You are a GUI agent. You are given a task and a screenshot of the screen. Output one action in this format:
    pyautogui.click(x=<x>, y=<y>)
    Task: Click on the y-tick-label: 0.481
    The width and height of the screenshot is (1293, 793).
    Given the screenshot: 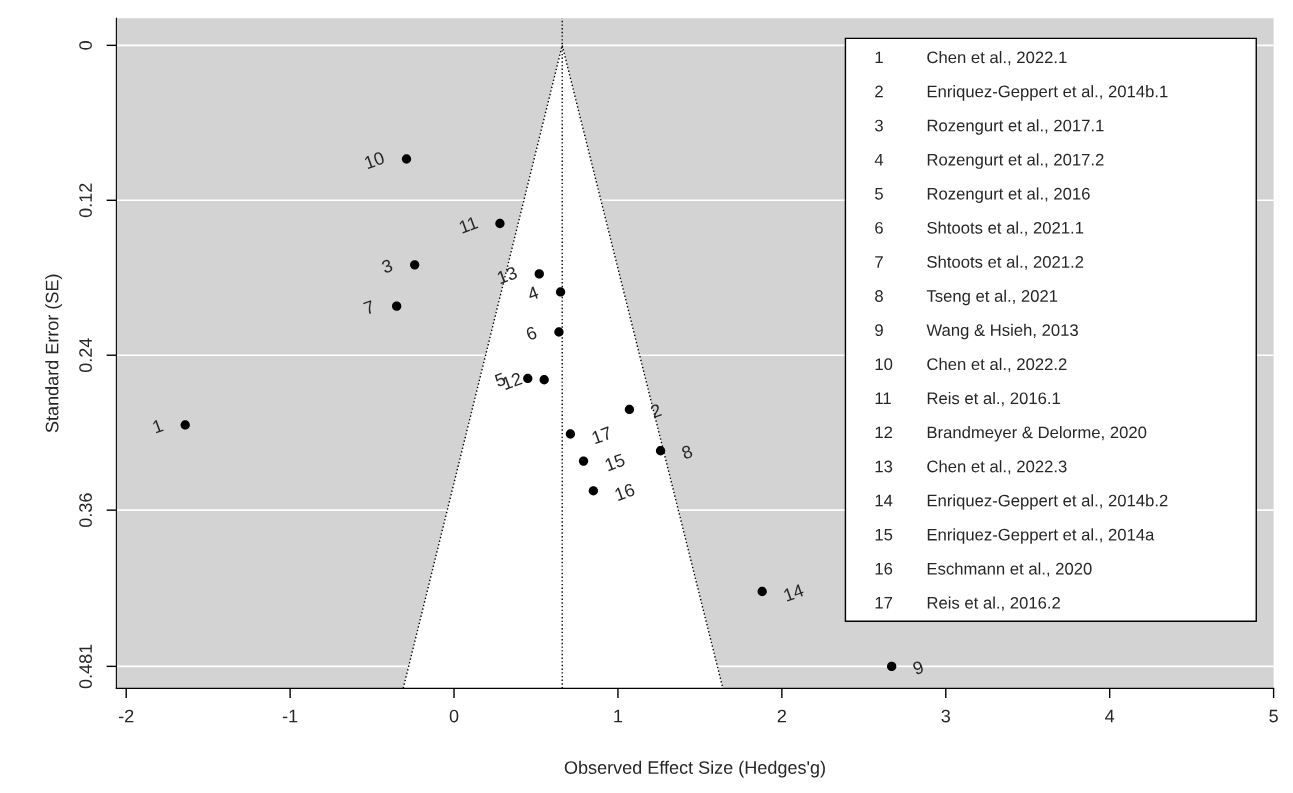 What is the action you would take?
    pyautogui.click(x=85, y=666)
    